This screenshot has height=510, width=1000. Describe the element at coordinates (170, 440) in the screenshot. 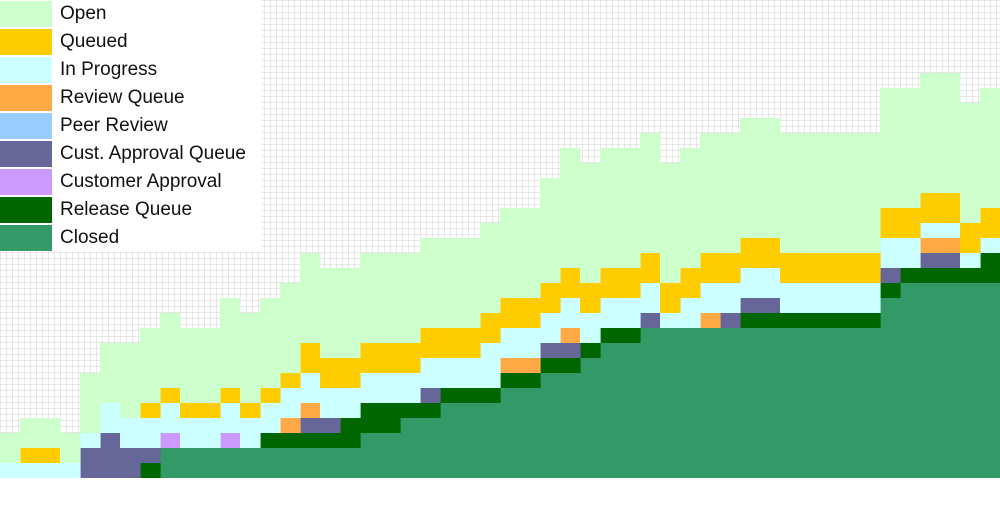

I see `area-cell-customer-approval` at that location.